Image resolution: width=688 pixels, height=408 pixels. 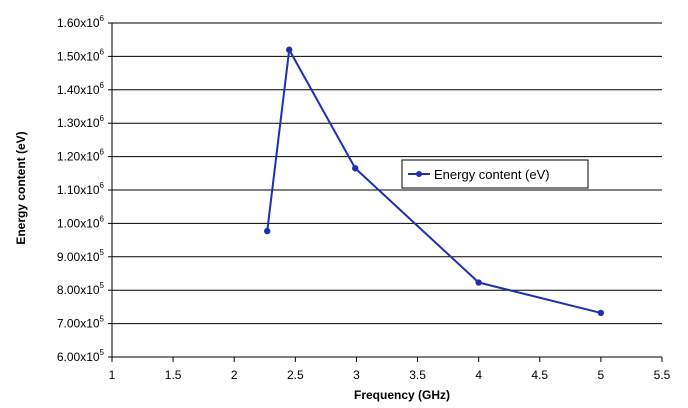 What do you see at coordinates (81, 122) in the screenshot?
I see `y-tick-label: 1.30x10⁶` at bounding box center [81, 122].